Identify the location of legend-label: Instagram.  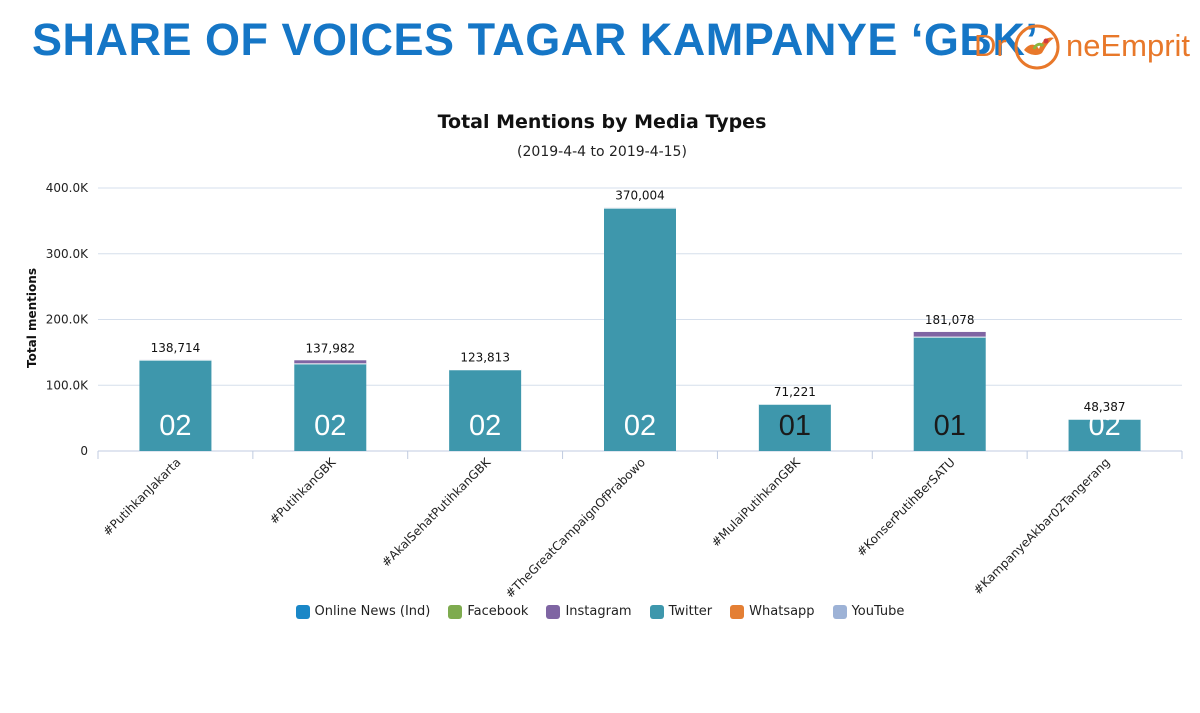
(598, 611).